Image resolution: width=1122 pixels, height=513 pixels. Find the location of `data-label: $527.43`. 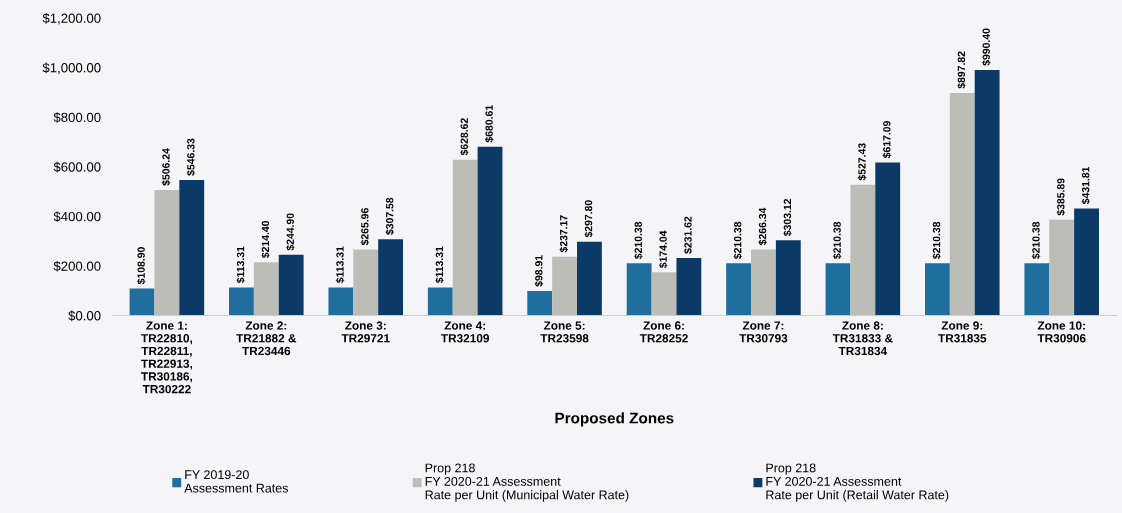

data-label: $527.43 is located at coordinates (862, 162).